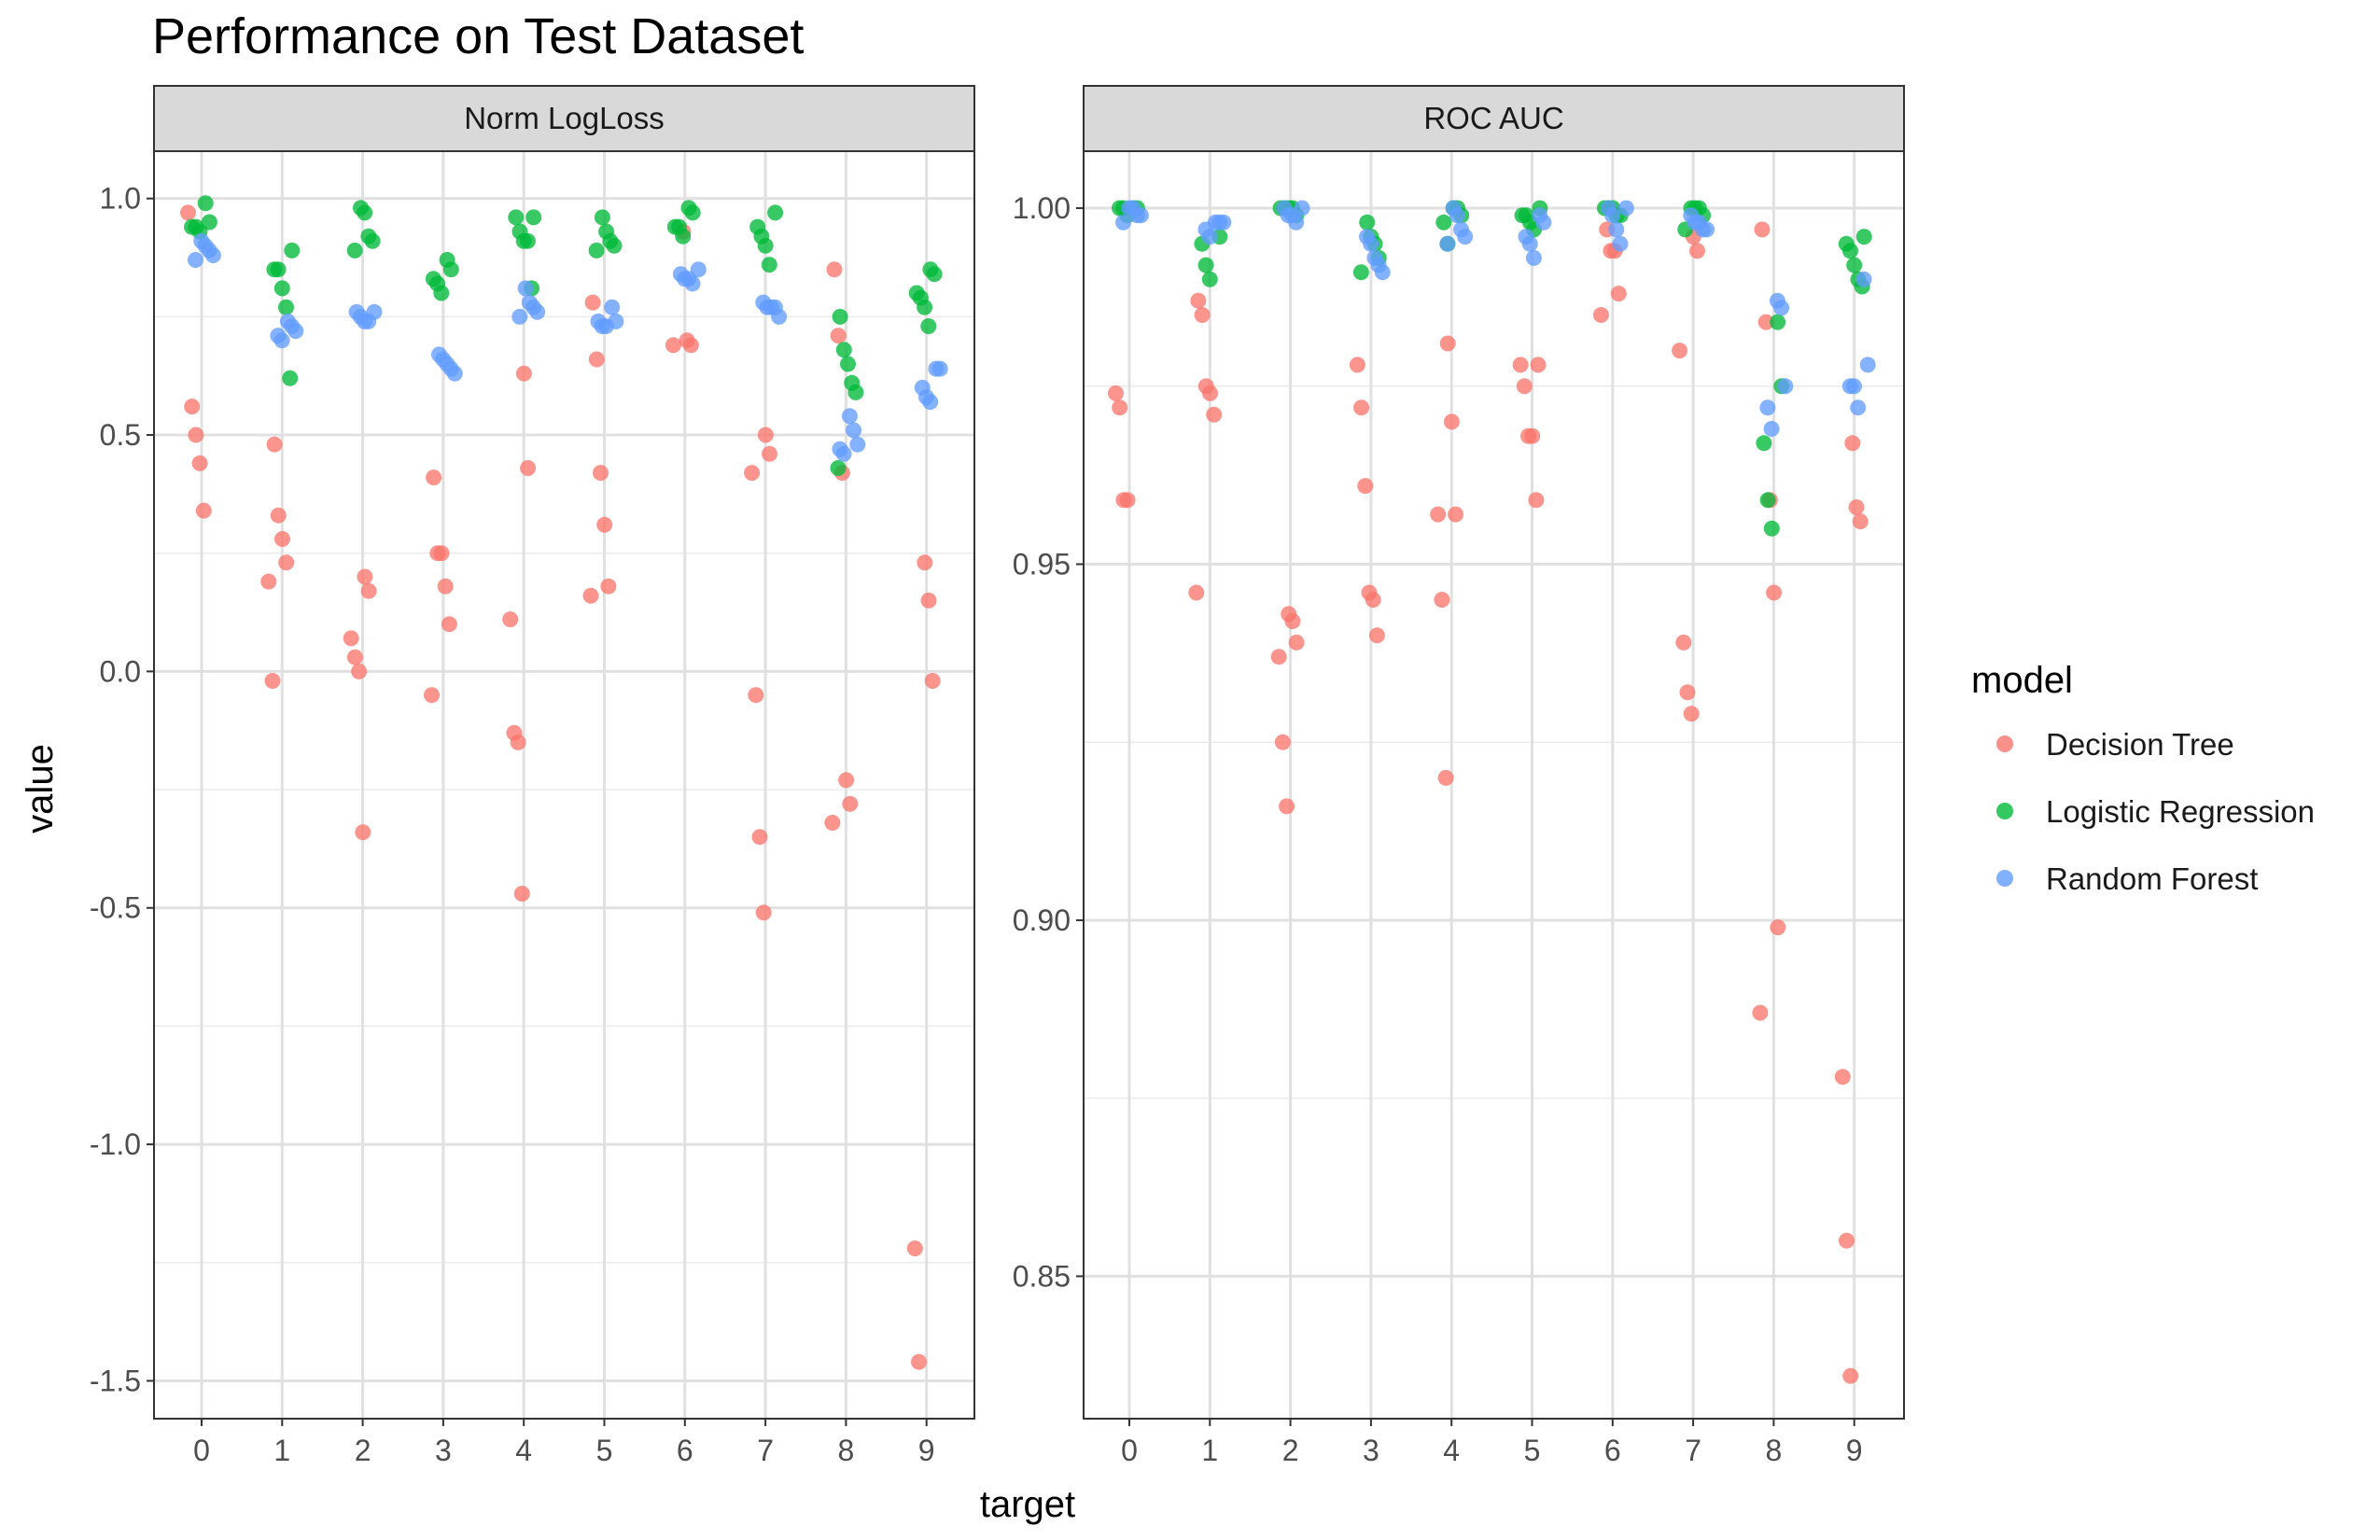 This screenshot has width=2380, height=1540. What do you see at coordinates (604, 1450) in the screenshot?
I see `x-tick-label: 5` at bounding box center [604, 1450].